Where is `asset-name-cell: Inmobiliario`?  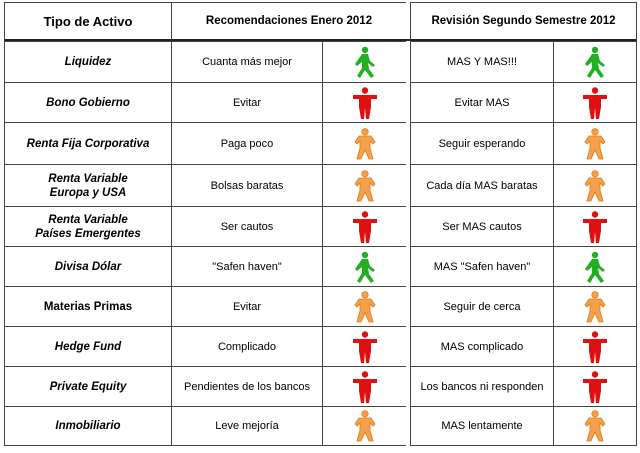
asset-name-cell: Inmobiliario is located at coordinates (87, 426).